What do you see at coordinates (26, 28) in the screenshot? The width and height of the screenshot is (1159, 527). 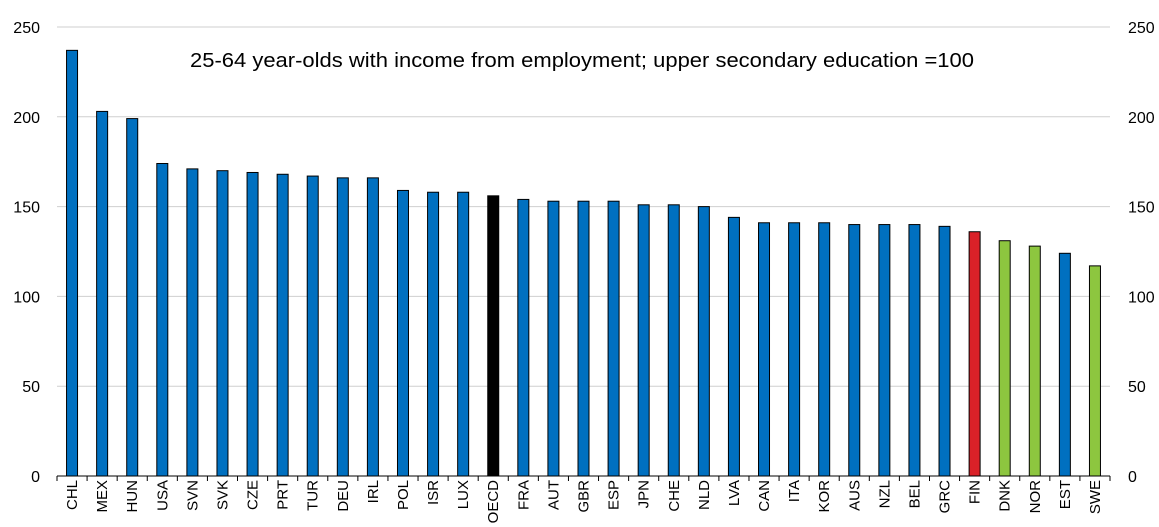 I see `y-tick-label-left: 250` at bounding box center [26, 28].